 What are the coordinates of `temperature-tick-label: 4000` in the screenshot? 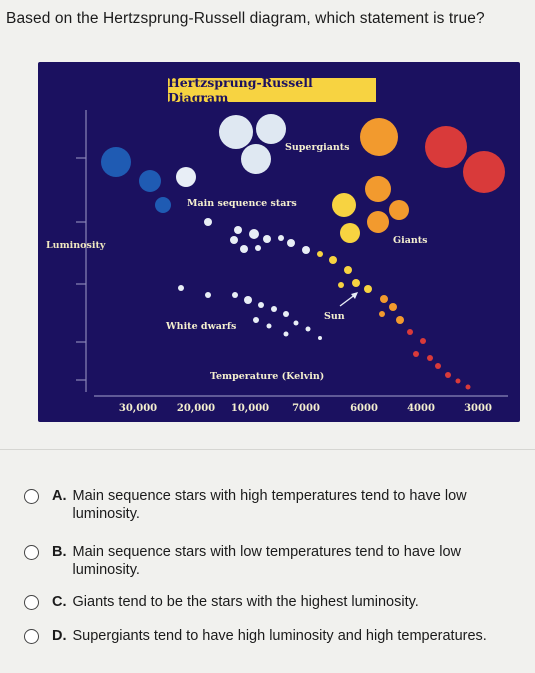 It's located at (421, 408).